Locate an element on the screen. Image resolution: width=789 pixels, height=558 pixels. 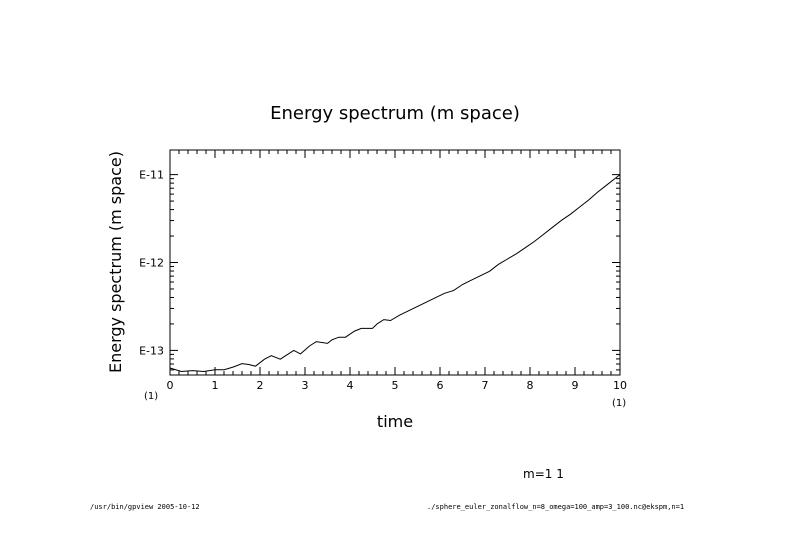
x-tick-label: 8 is located at coordinates (530, 385).